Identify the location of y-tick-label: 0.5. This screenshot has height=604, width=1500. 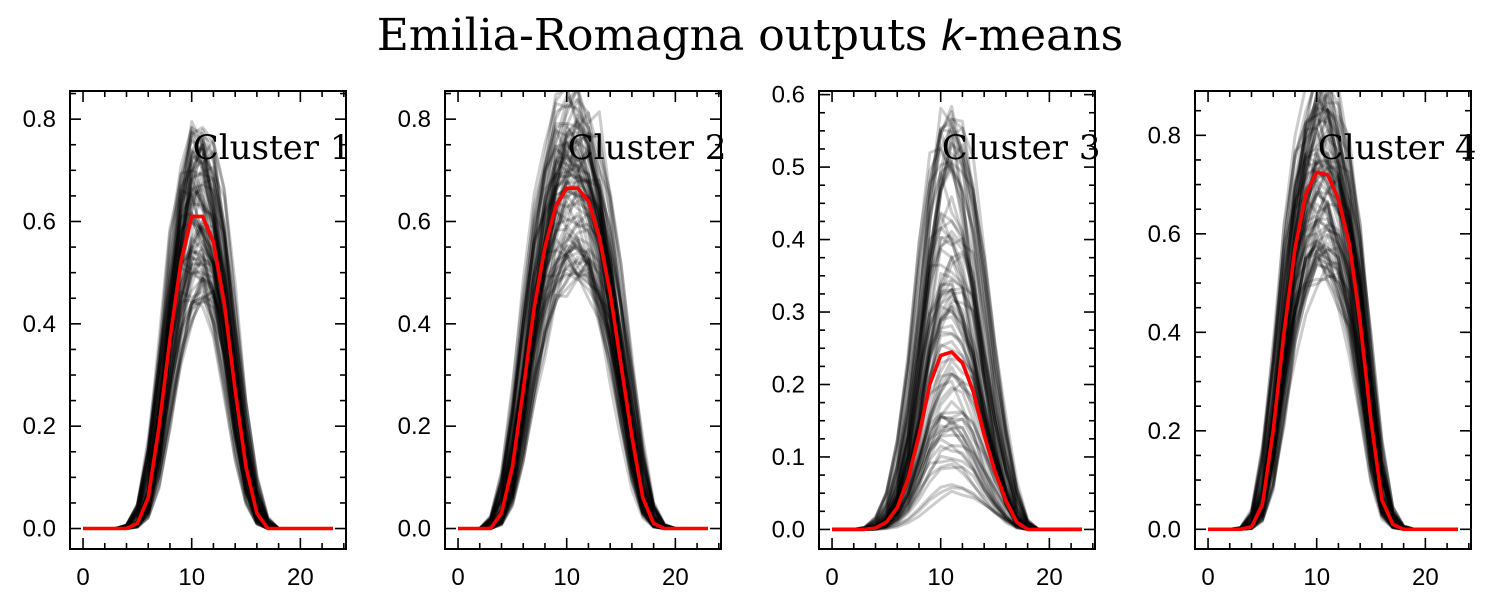
(788, 167).